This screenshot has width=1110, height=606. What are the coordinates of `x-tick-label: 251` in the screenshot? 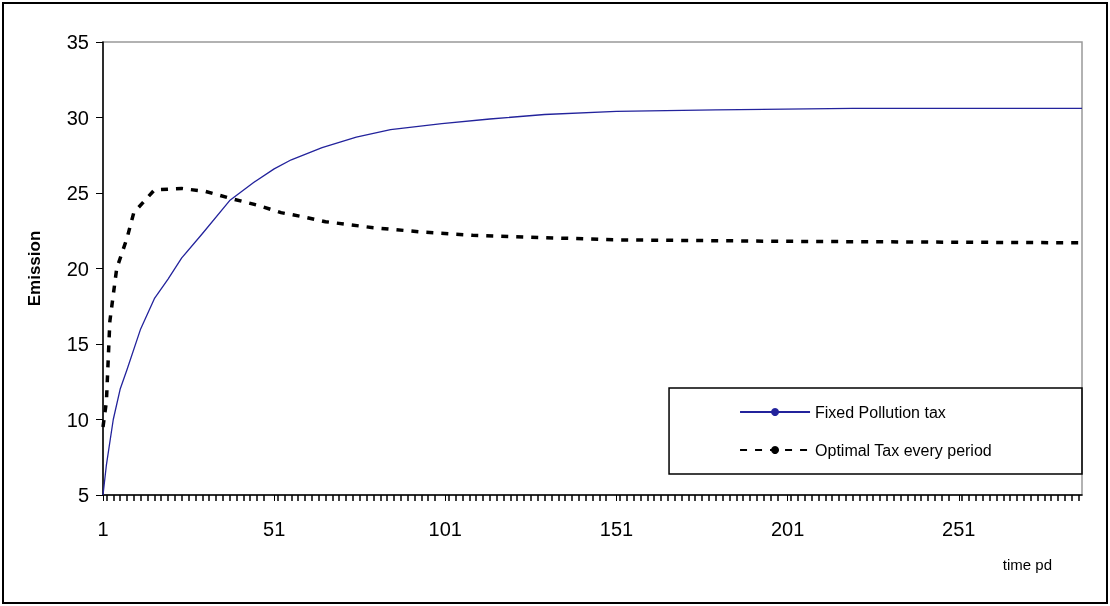 It's located at (959, 529).